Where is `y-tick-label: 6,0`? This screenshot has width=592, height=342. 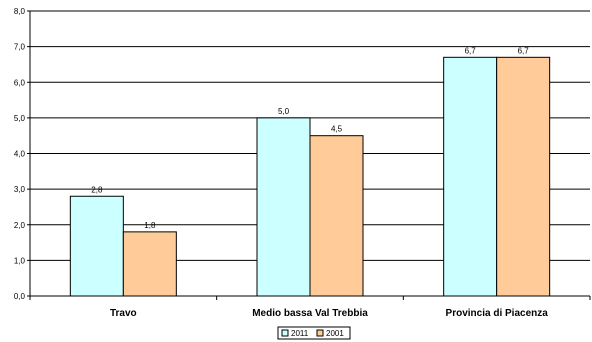 y-tick-label: 6,0 is located at coordinates (20, 82).